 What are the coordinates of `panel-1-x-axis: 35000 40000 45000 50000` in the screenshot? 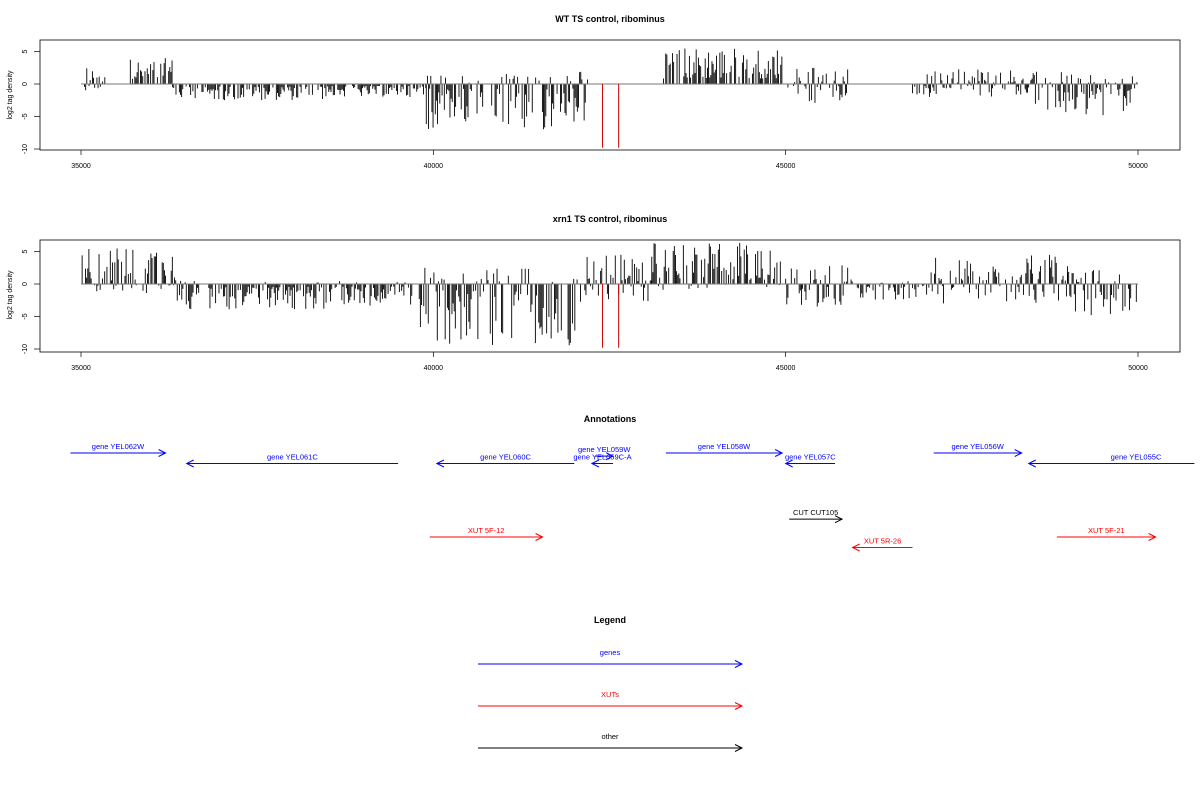 It's located at (609, 160).